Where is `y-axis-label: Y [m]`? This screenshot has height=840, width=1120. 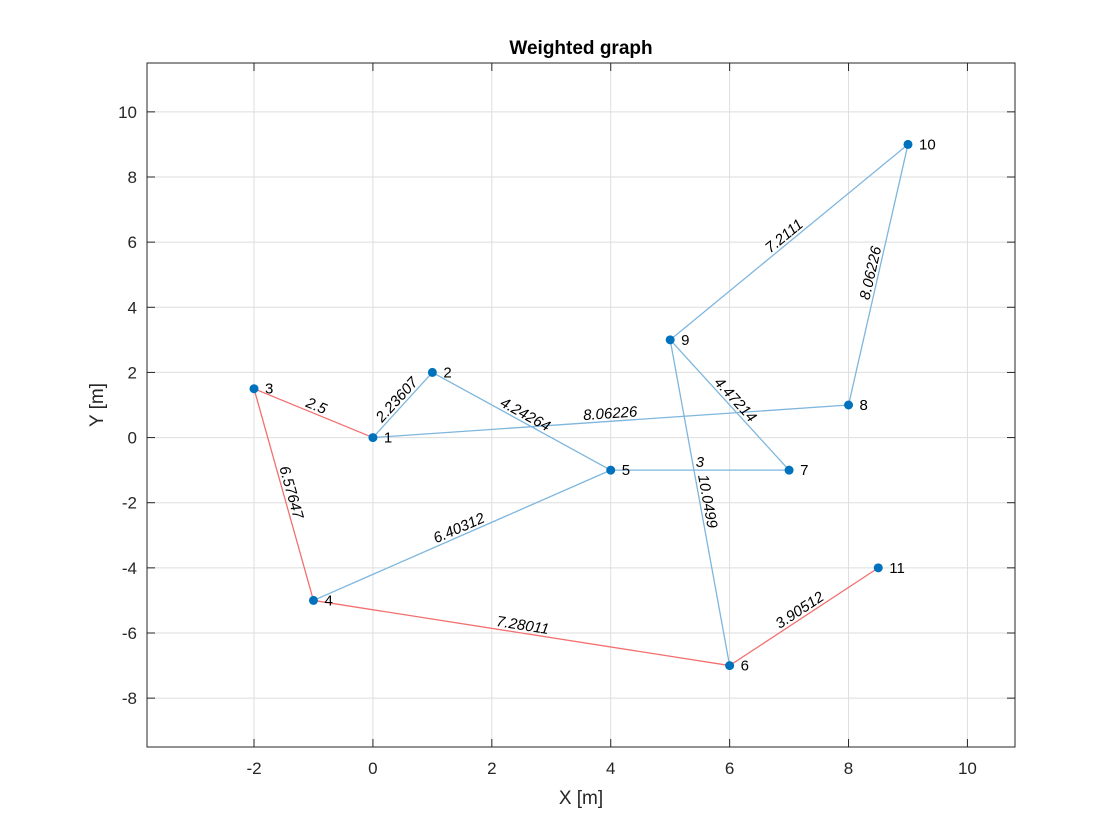 y-axis-label: Y [m] is located at coordinates (97, 405).